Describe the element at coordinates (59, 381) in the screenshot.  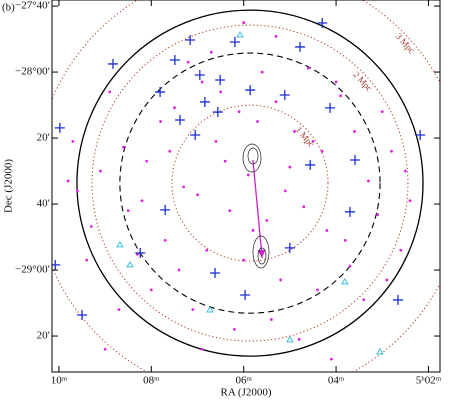
I see `x-tick-label: 10ᵐ` at that location.